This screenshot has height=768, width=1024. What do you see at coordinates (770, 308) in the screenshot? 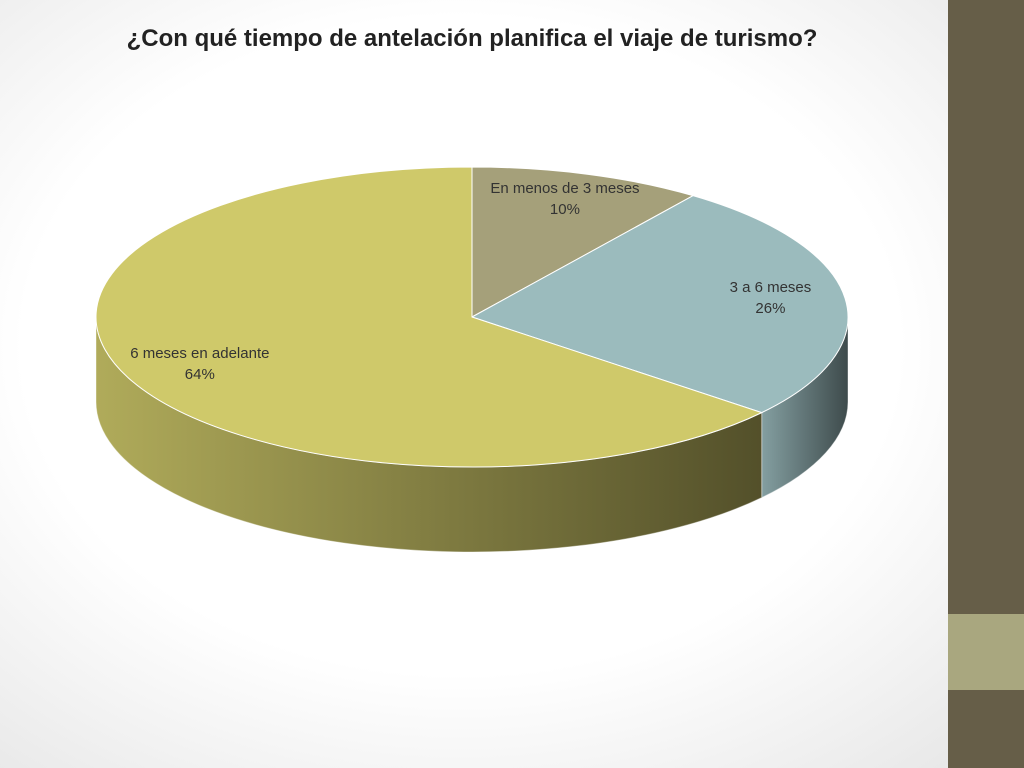
I see `slice-value-label: 26%` at bounding box center [770, 308].